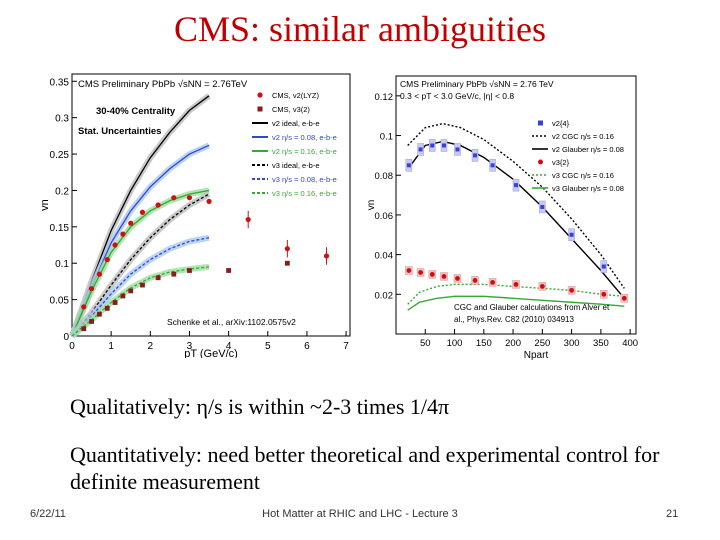  I want to click on legend-label: v3{2}, so click(561, 162).